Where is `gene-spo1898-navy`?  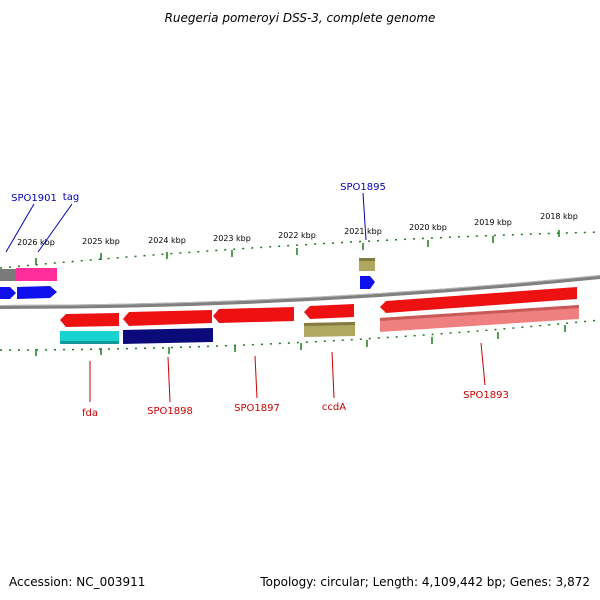
gene-spo1898-navy is located at coordinates (168, 336).